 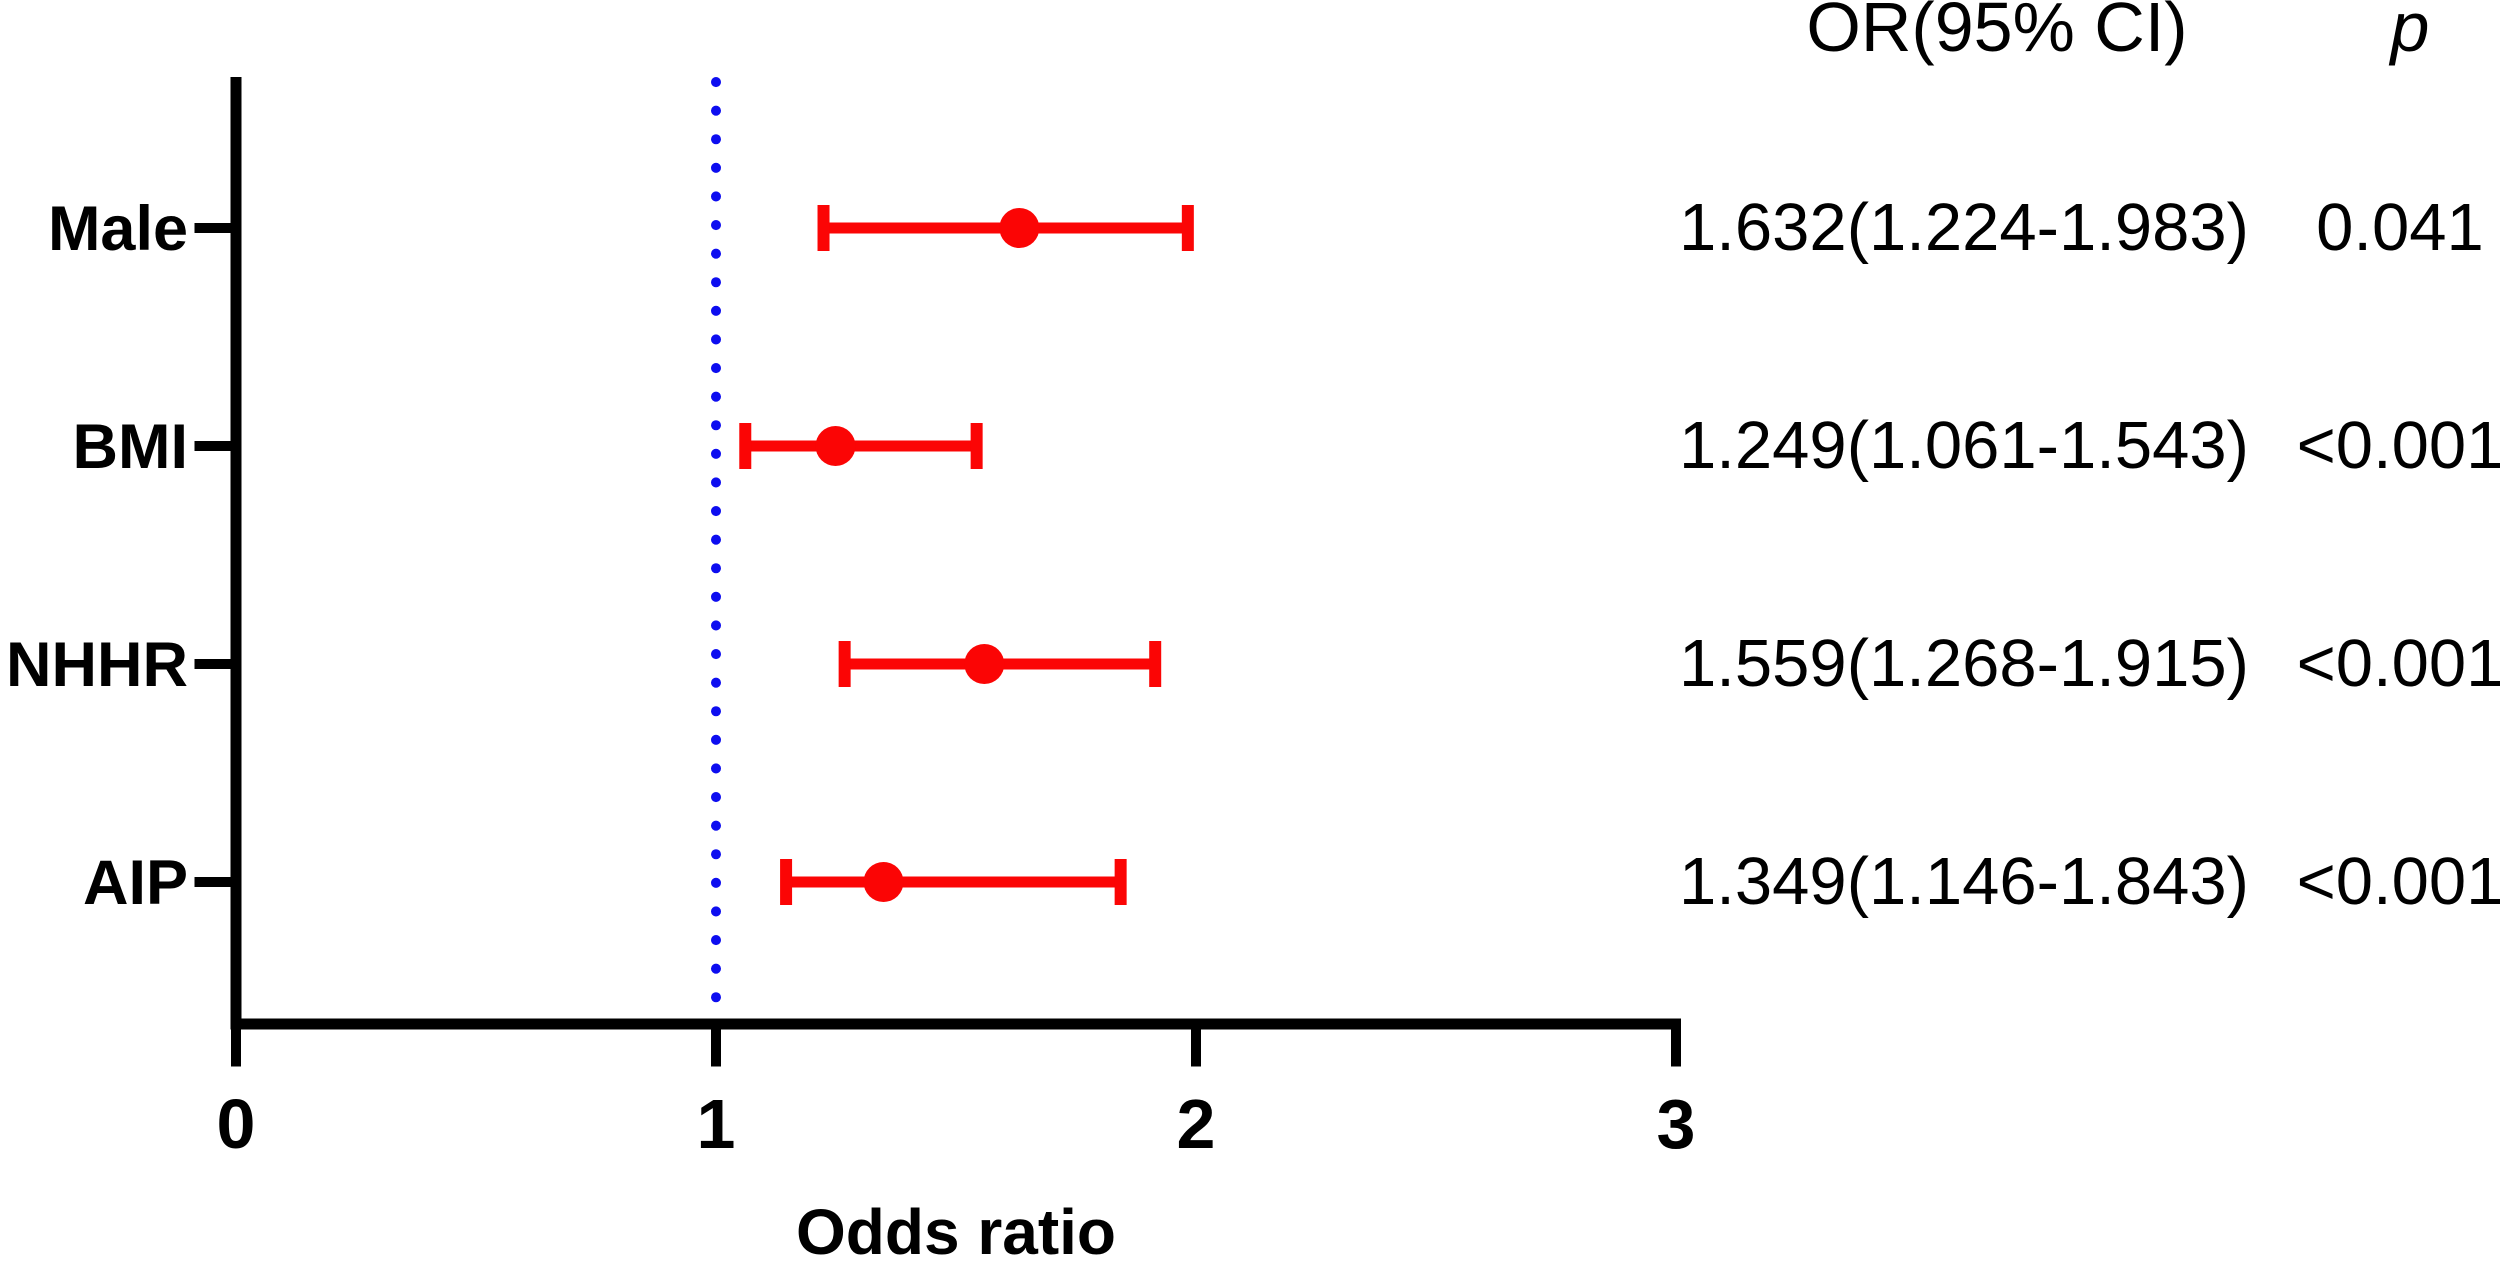 I want to click on p-column-header: p, so click(x=2410, y=33).